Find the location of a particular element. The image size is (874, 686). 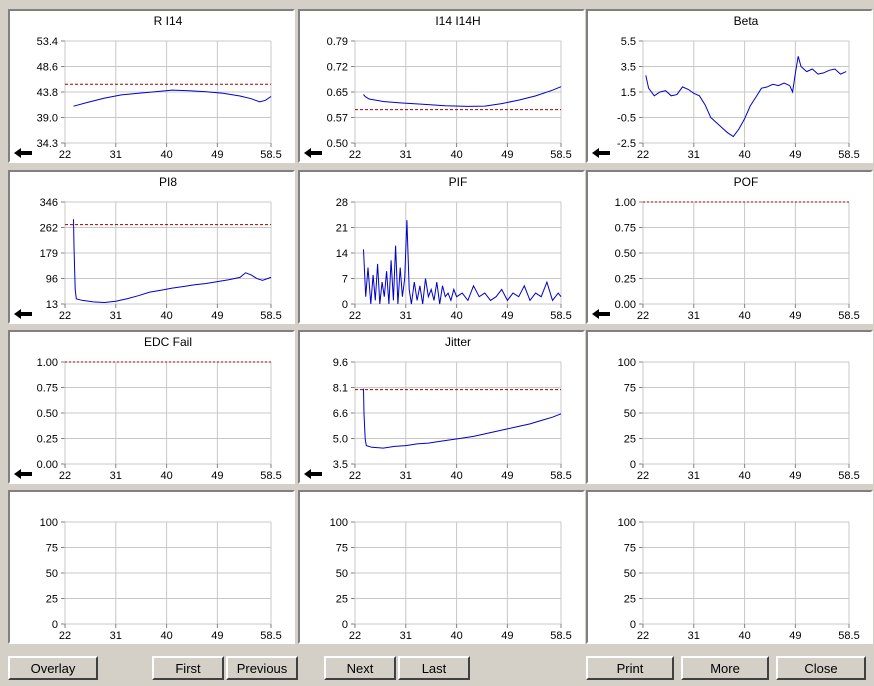

chart-title: I14 I14H is located at coordinates (457, 21).